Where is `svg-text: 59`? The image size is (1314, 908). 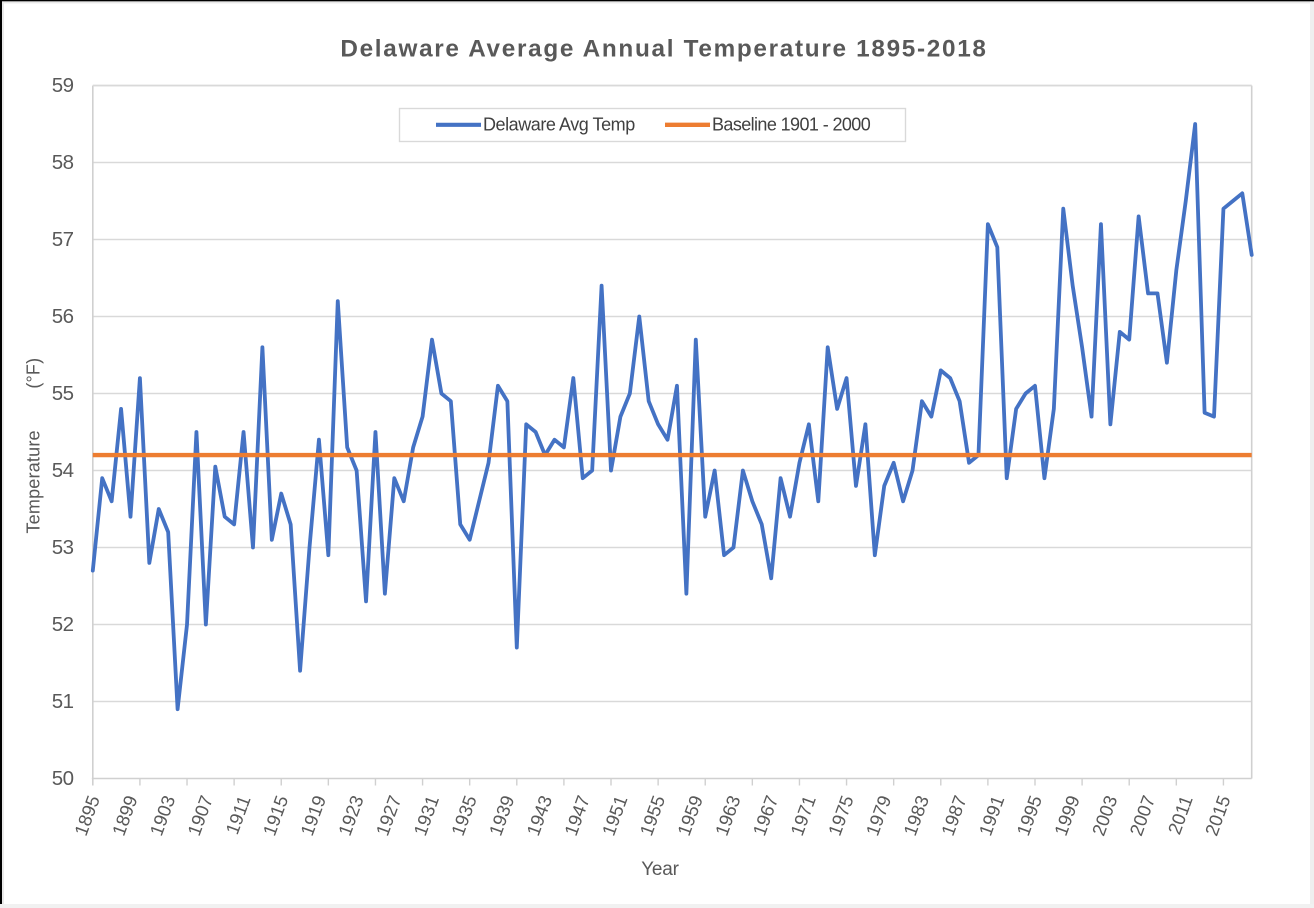
svg-text: 59 is located at coordinates (63, 85).